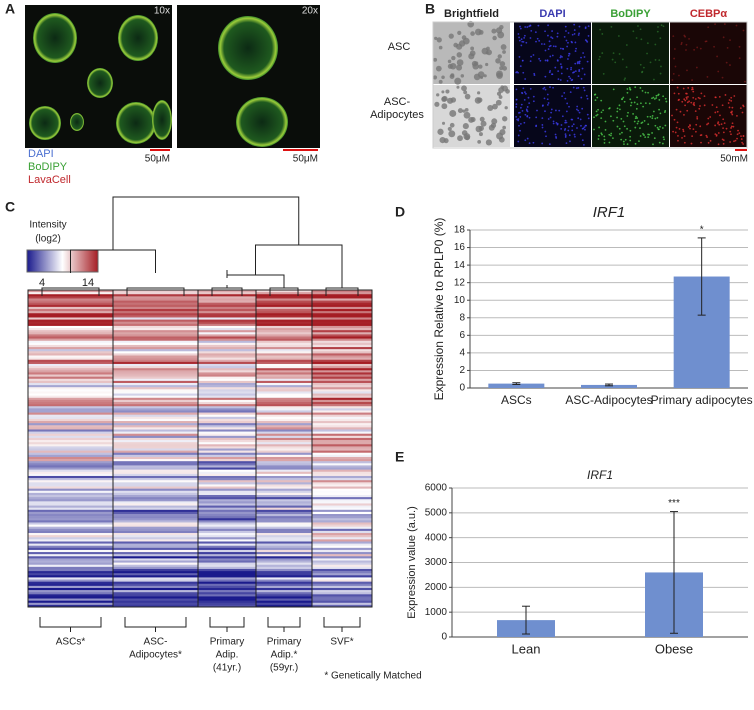 This screenshot has width=754, height=710. What do you see at coordinates (399, 47) in the screenshot?
I see `row-label: ASC` at bounding box center [399, 47].